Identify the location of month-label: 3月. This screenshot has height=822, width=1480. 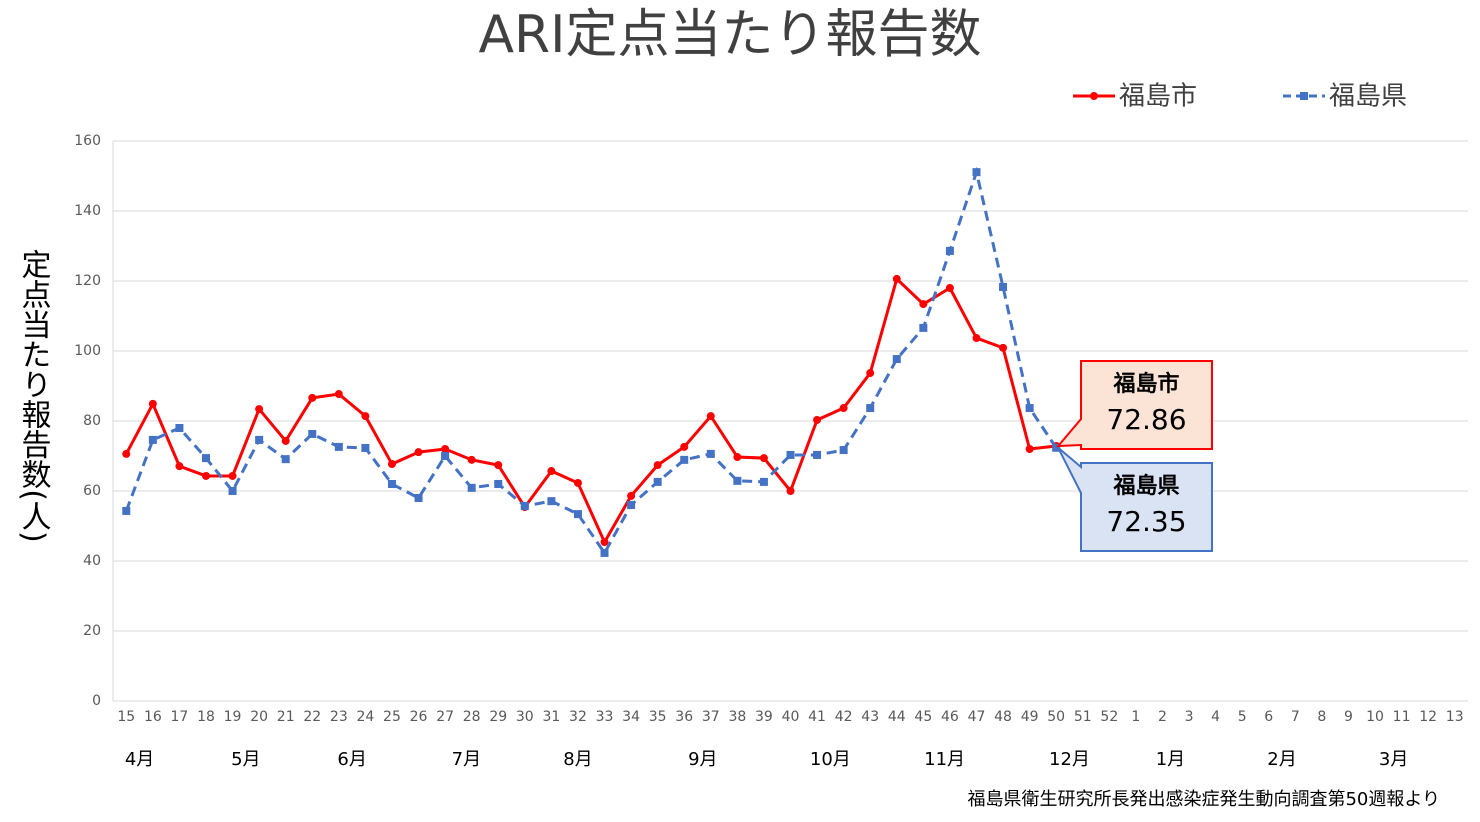
(1393, 759).